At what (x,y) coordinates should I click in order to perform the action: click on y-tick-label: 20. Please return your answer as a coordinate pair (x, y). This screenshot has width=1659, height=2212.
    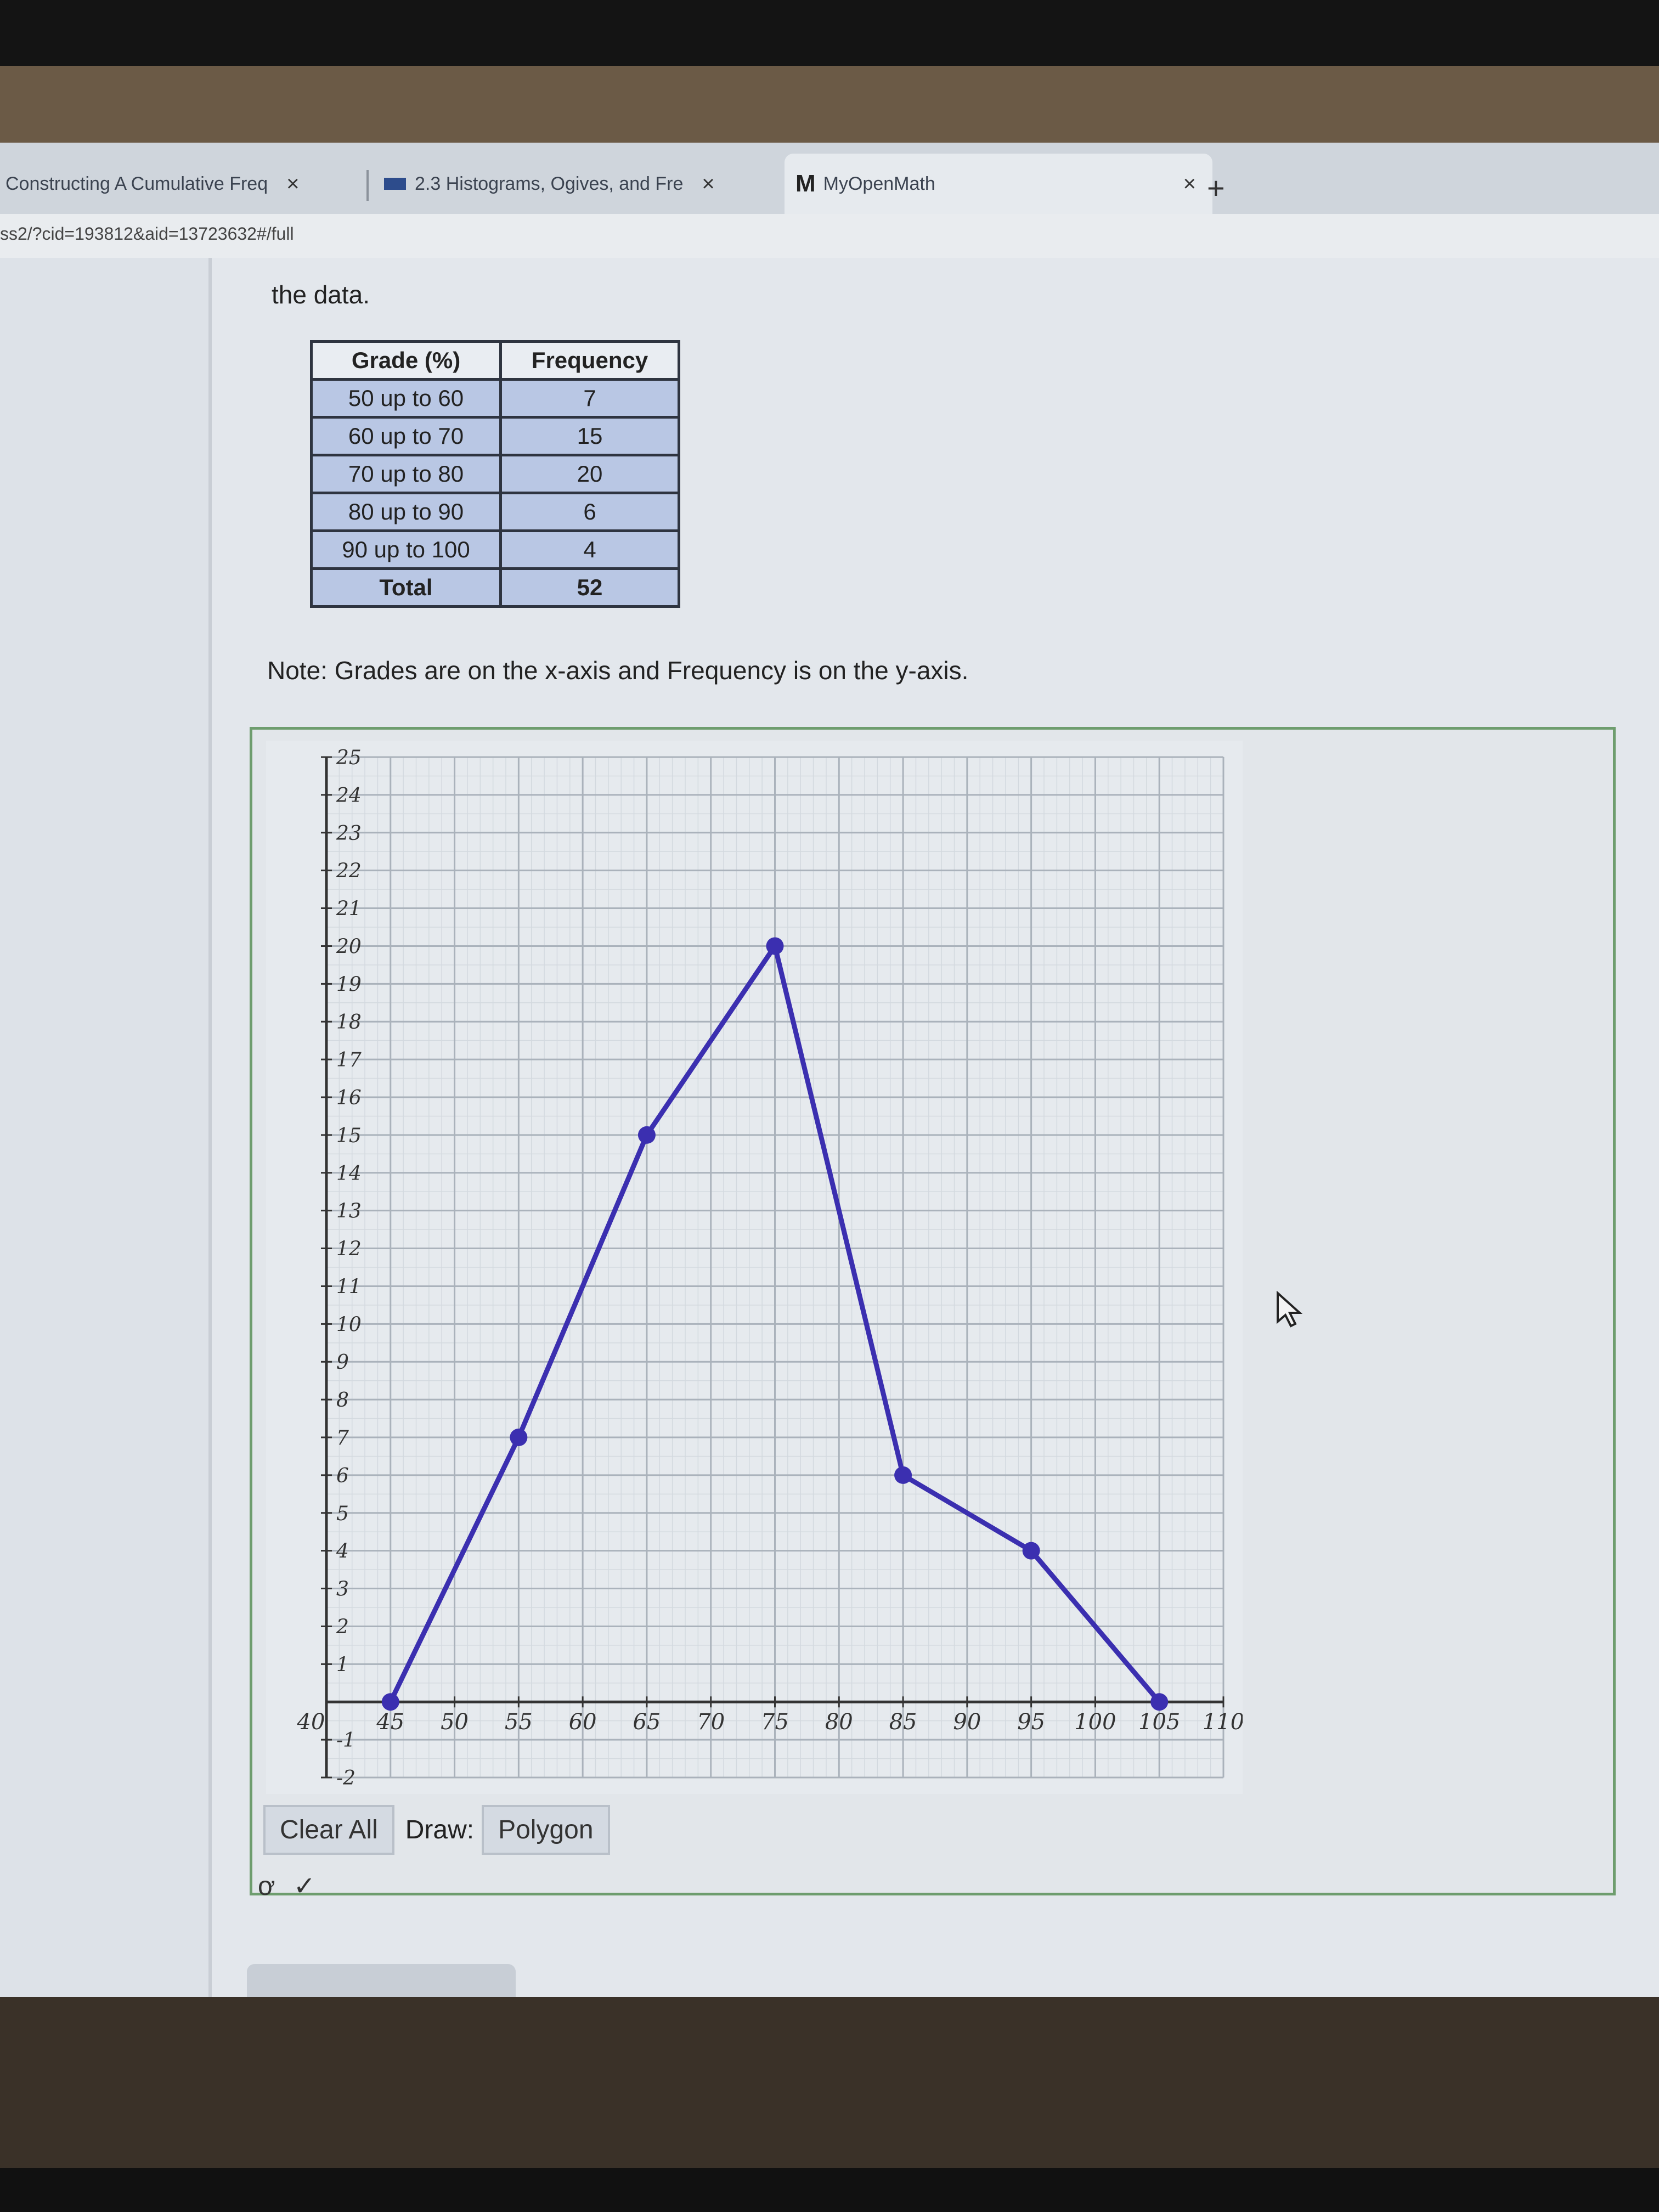
    Looking at the image, I should click on (349, 947).